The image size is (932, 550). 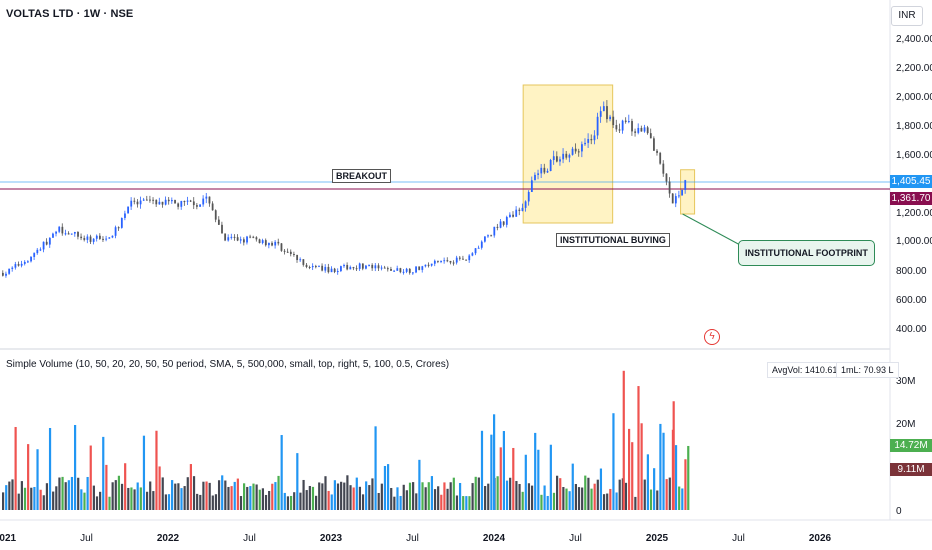 What do you see at coordinates (914, 97) in the screenshot?
I see `price-axis-tick: 2,000.00` at bounding box center [914, 97].